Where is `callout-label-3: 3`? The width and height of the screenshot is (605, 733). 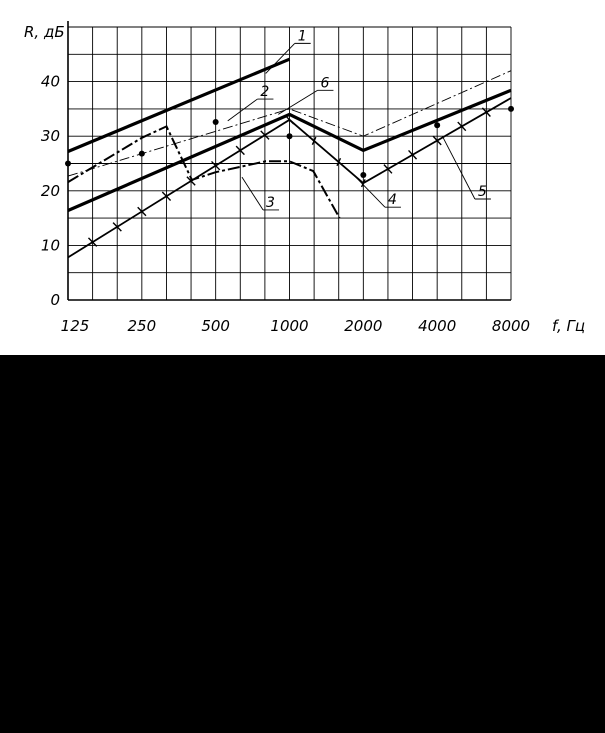
callout-label-3: 3 is located at coordinates (270, 203).